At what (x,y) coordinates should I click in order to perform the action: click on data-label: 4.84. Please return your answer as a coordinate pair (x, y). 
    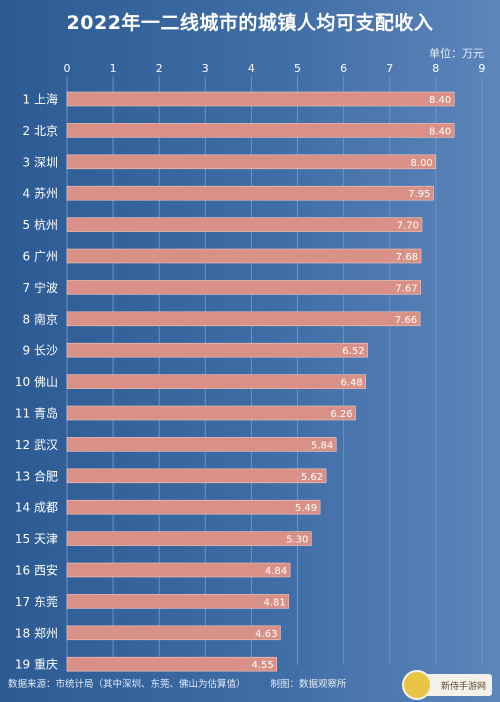
    Looking at the image, I should click on (276, 571).